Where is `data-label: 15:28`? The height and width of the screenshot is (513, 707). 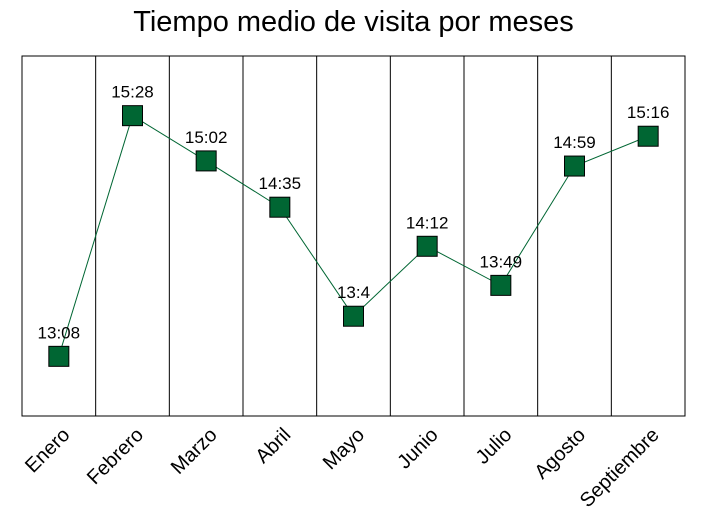 data-label: 15:28 is located at coordinates (132, 92).